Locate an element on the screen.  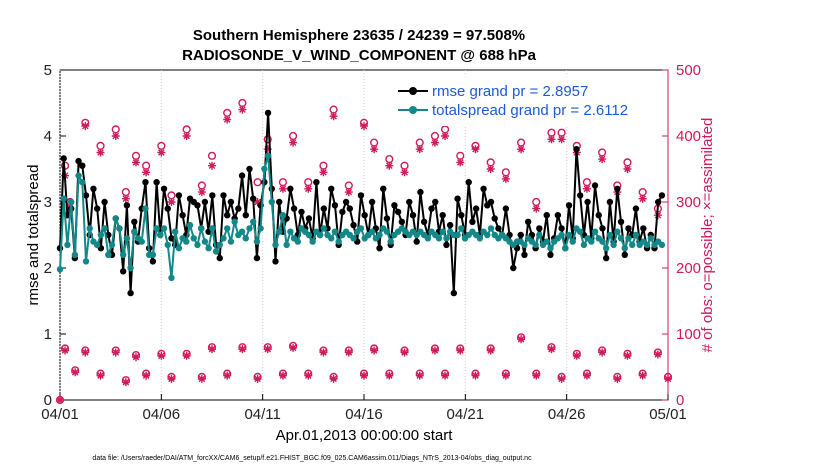
x-tick-label: 04/26 is located at coordinates (567, 414).